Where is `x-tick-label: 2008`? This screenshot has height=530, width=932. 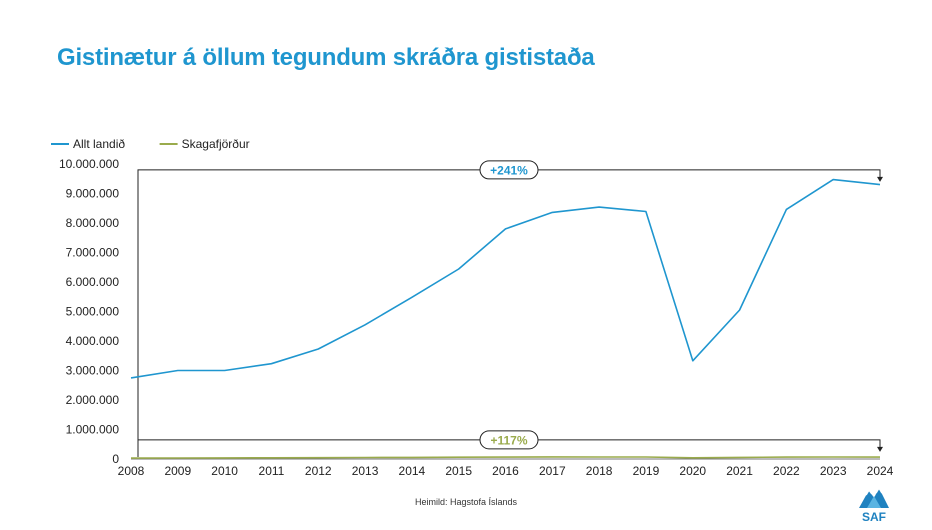 x-tick-label: 2008 is located at coordinates (131, 471).